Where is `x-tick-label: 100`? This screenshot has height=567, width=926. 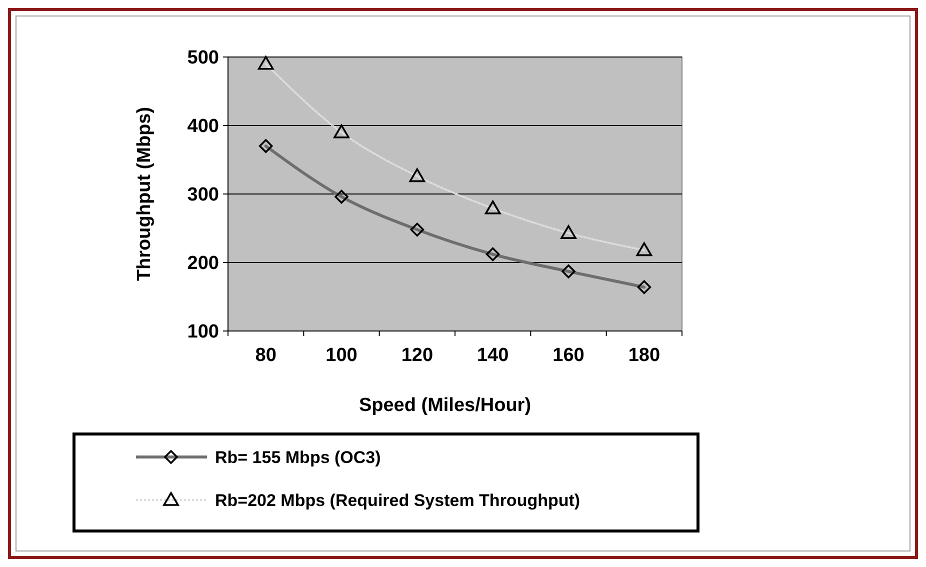
x-tick-label: 100 is located at coordinates (342, 355).